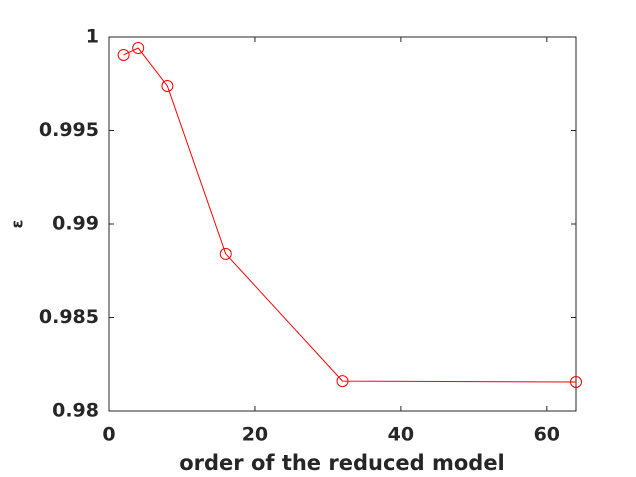 The width and height of the screenshot is (636, 477). What do you see at coordinates (108, 435) in the screenshot?
I see `x-tick-label: 0` at bounding box center [108, 435].